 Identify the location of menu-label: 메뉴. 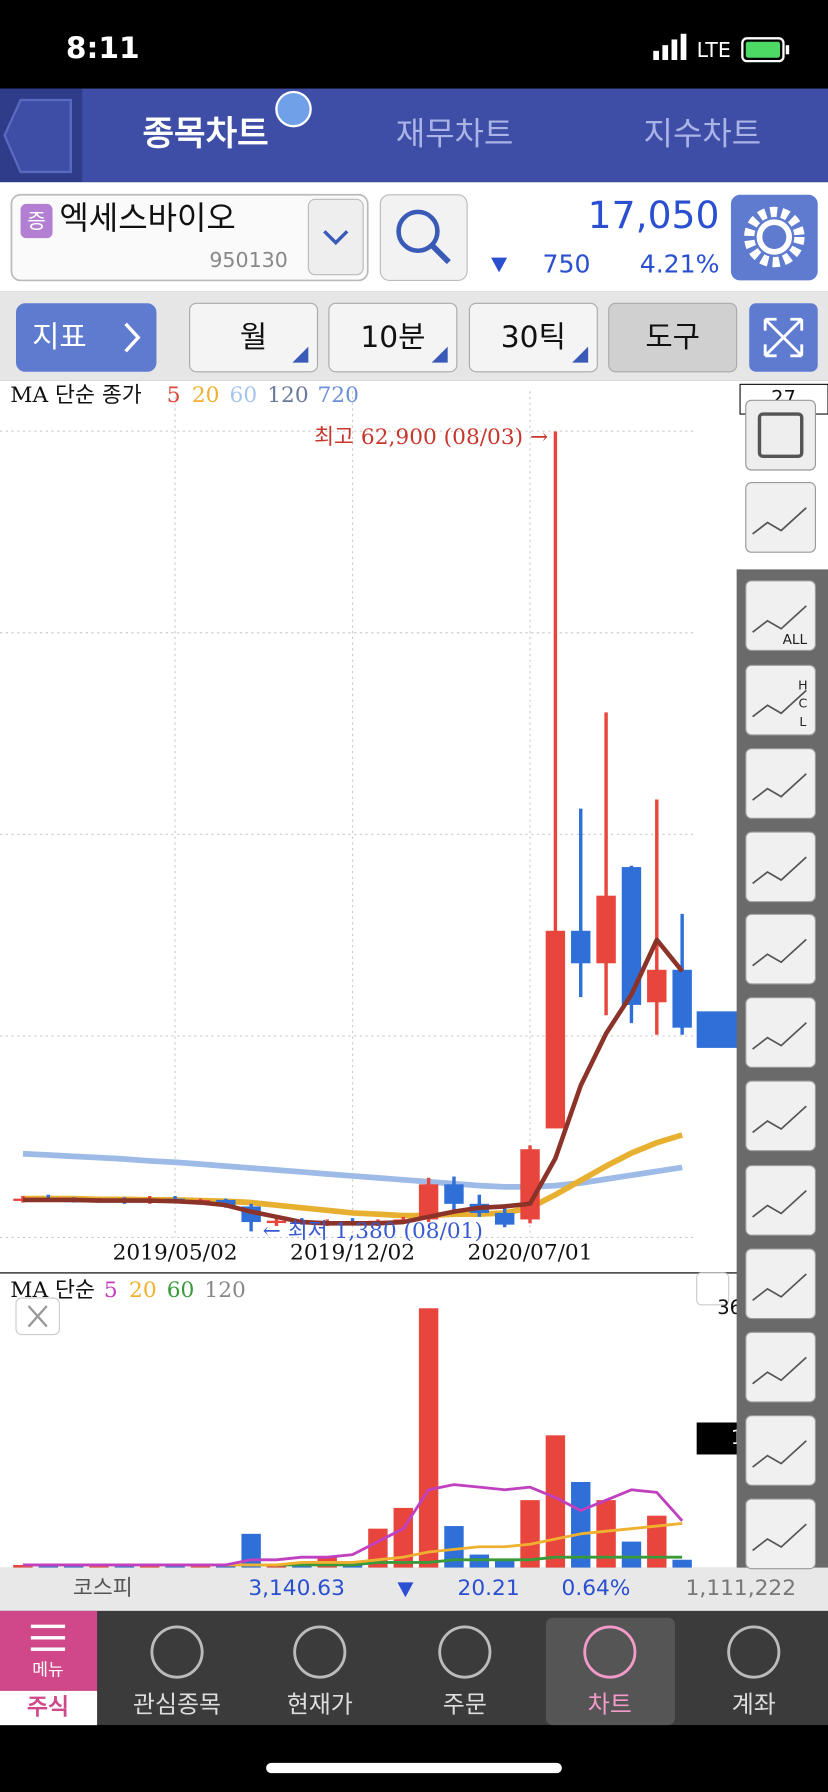
(48, 1670).